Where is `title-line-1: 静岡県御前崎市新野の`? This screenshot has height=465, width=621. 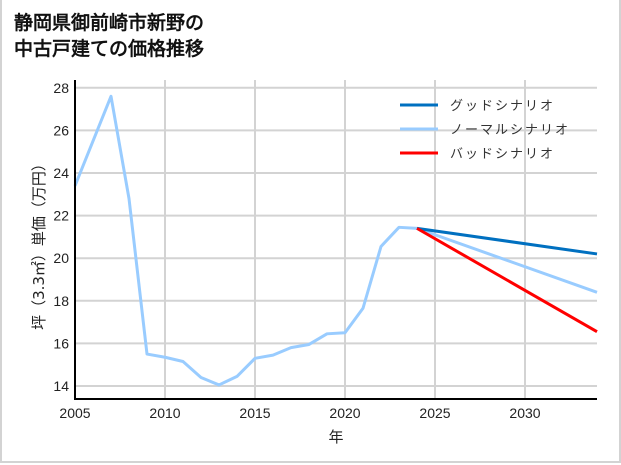 title-line-1: 静岡県御前崎市新野の is located at coordinates (109, 23).